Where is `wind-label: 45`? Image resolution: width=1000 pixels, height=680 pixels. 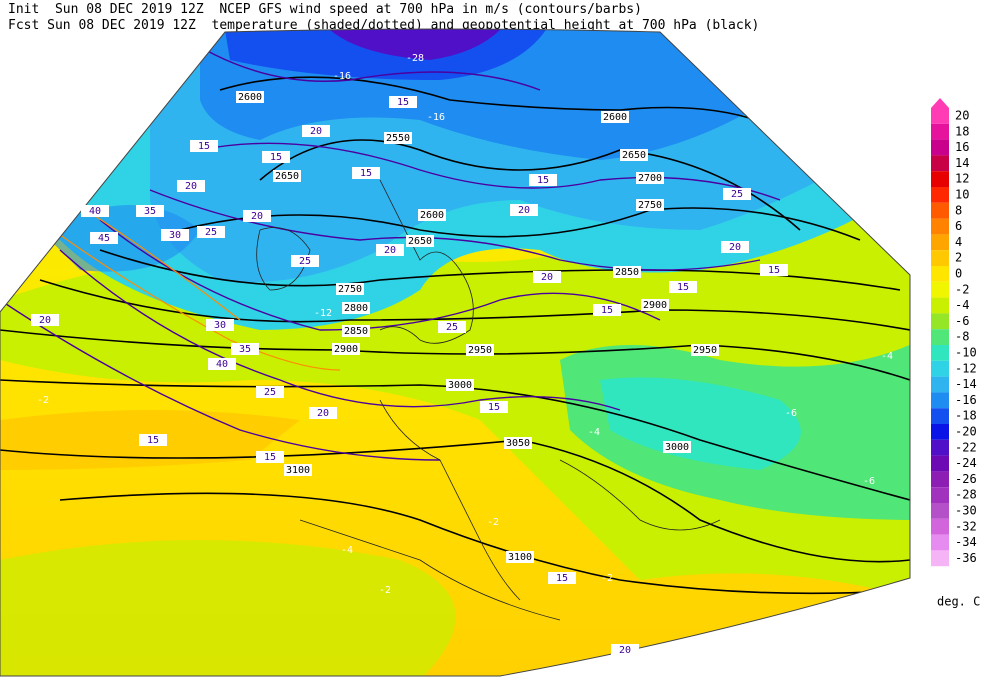 wind-label: 45 is located at coordinates (104, 238).